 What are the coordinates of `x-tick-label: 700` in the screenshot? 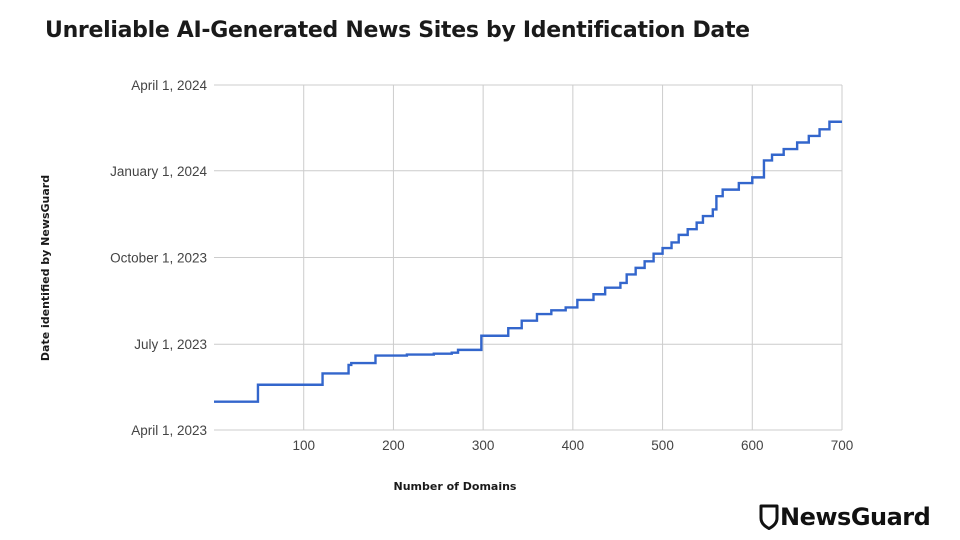 It's located at (842, 445).